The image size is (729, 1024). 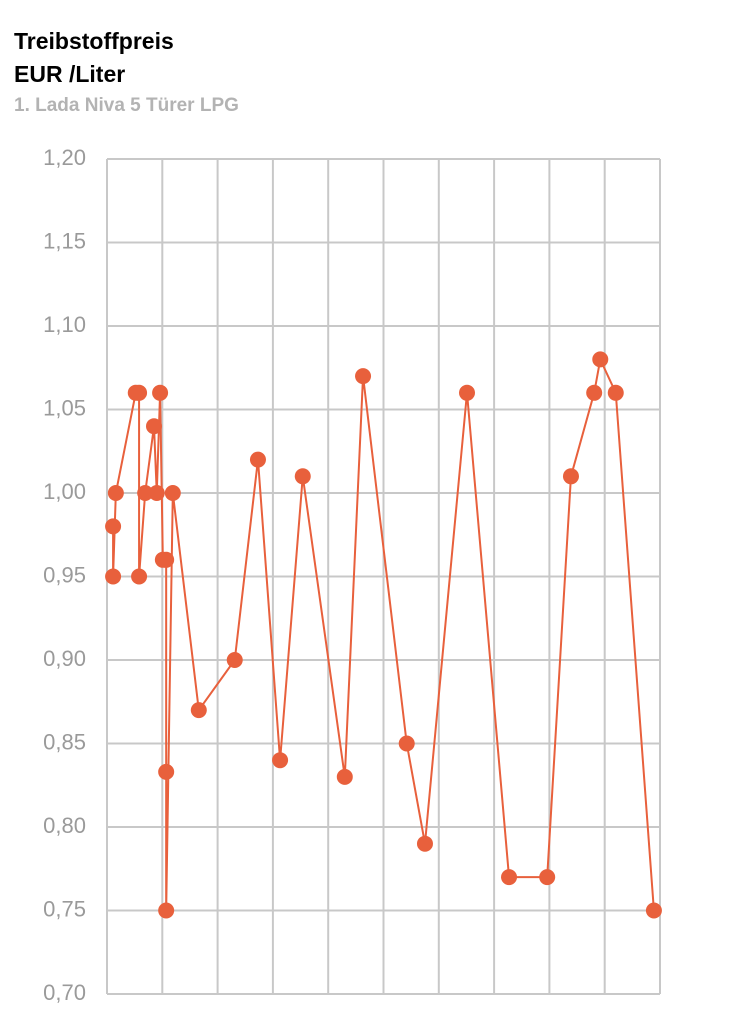 I want to click on y-tick-label: 1,10, so click(x=64, y=324).